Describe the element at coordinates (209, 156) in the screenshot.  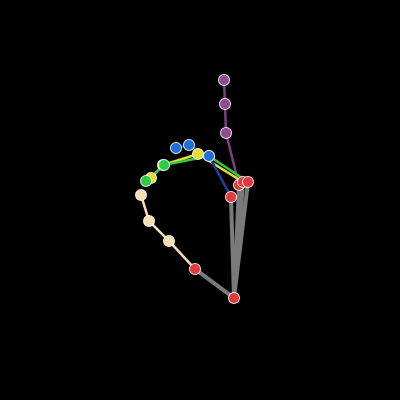
I see `joint-pinky-pip` at that location.